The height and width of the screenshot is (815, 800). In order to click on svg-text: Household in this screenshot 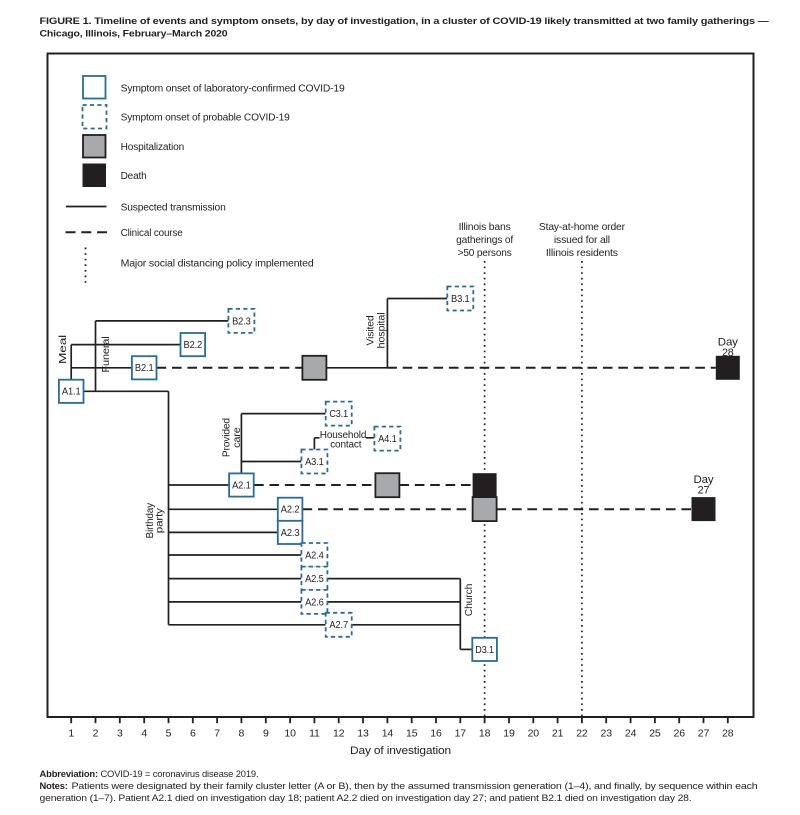, I will do `click(343, 435)`.